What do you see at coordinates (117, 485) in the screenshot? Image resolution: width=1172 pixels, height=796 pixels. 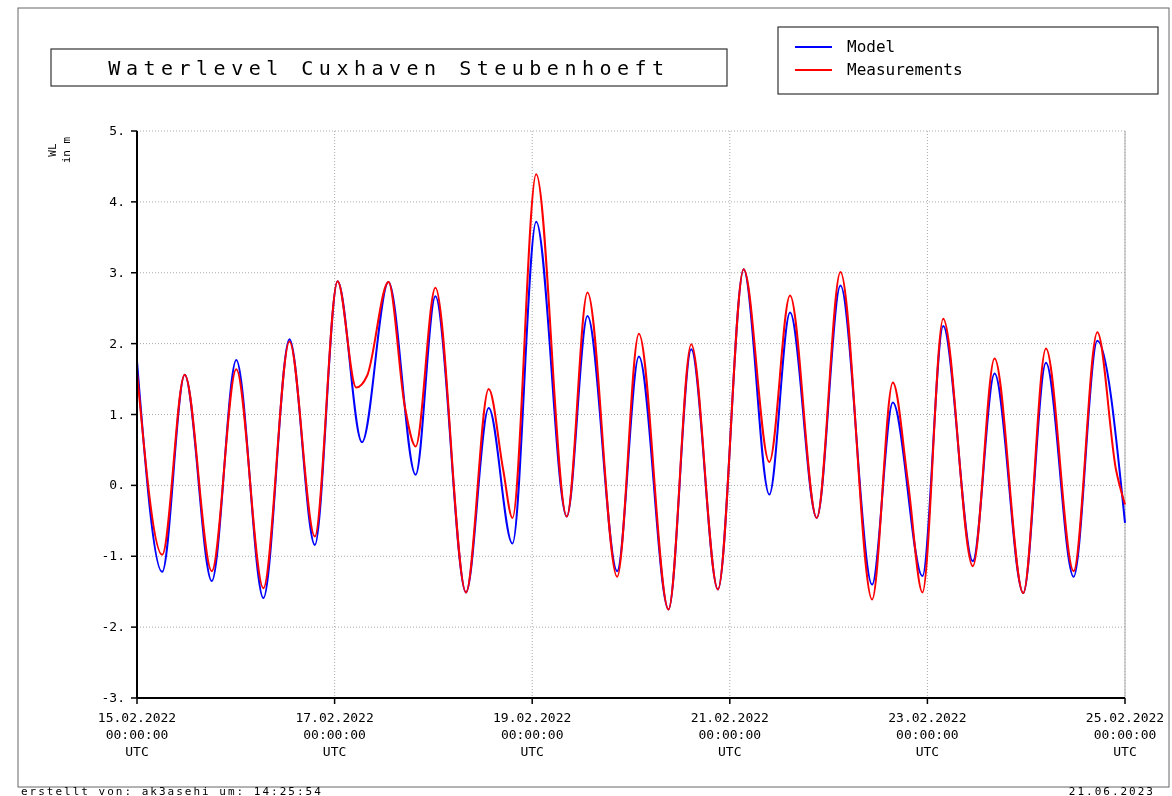 I see `y-tick-label: 0.` at bounding box center [117, 485].